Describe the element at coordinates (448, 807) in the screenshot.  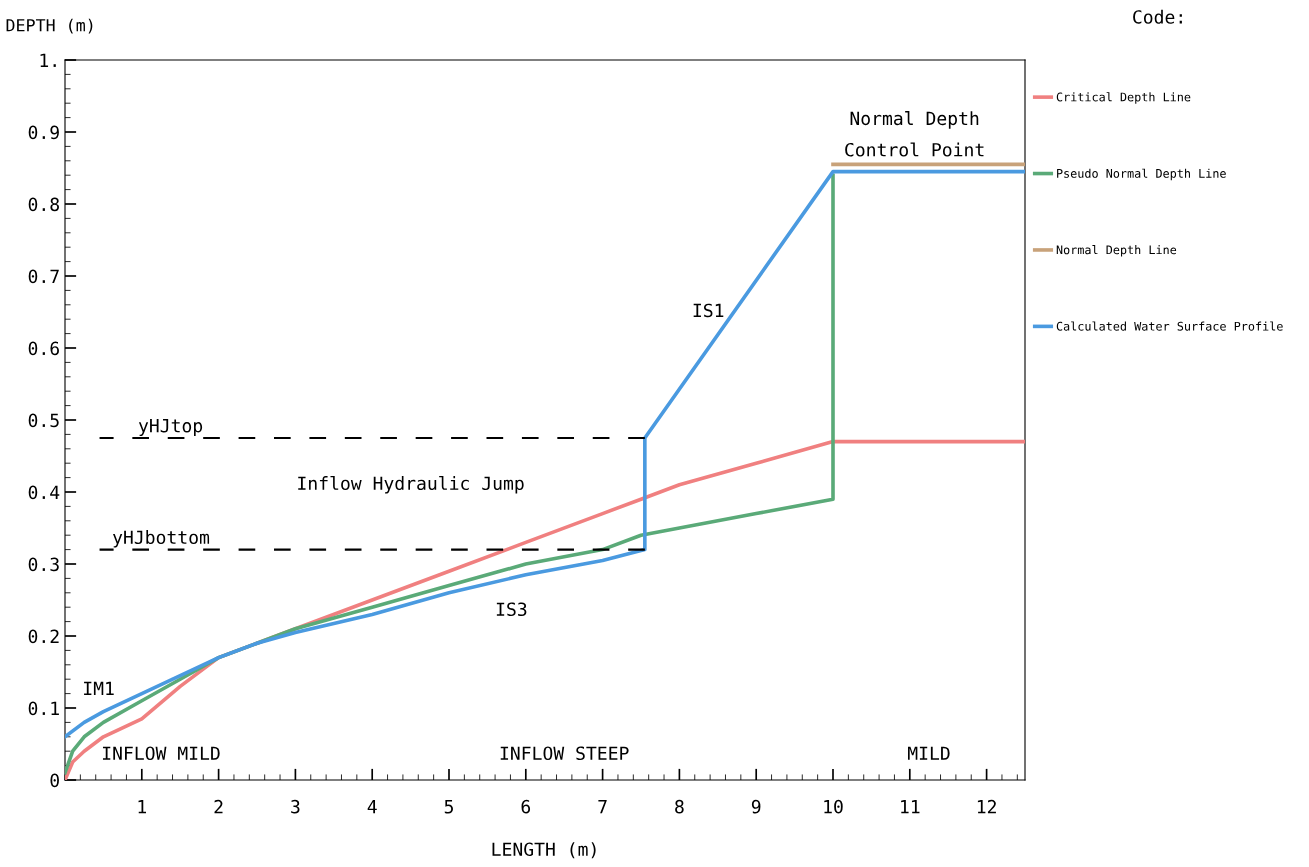
I see `x-tick-label: 5` at that location.